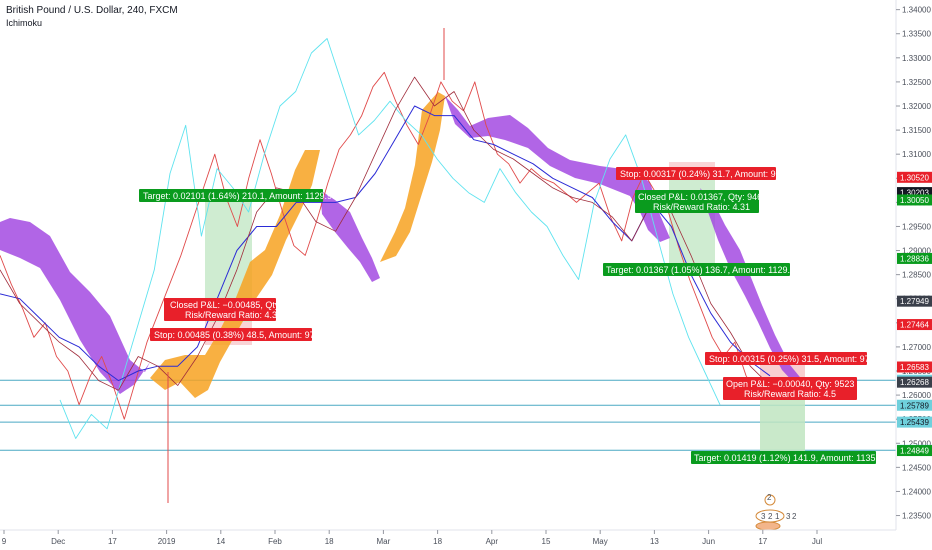 This screenshot has height=550, width=932. I want to click on open-label-line1: Open P&L: −0.00040, Qty: 9523, so click(790, 384).